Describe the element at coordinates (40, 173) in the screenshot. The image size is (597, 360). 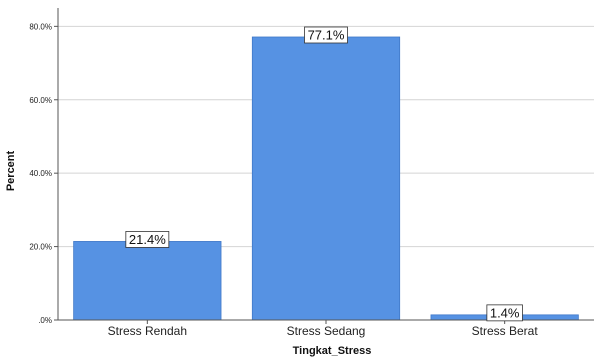
I see `y-tick-label: 40.0%` at that location.